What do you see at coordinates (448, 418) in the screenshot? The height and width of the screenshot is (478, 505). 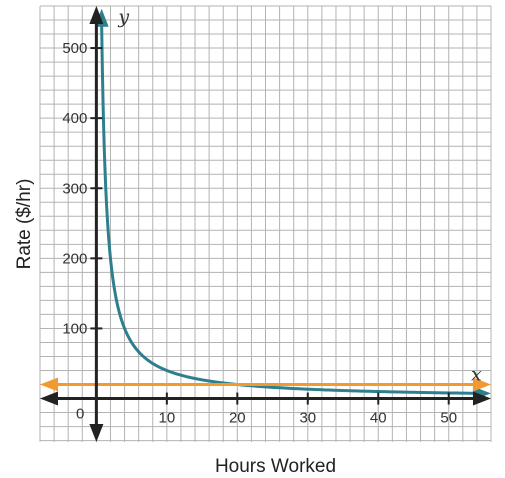 I see `x-tick-label: 50` at bounding box center [448, 418].